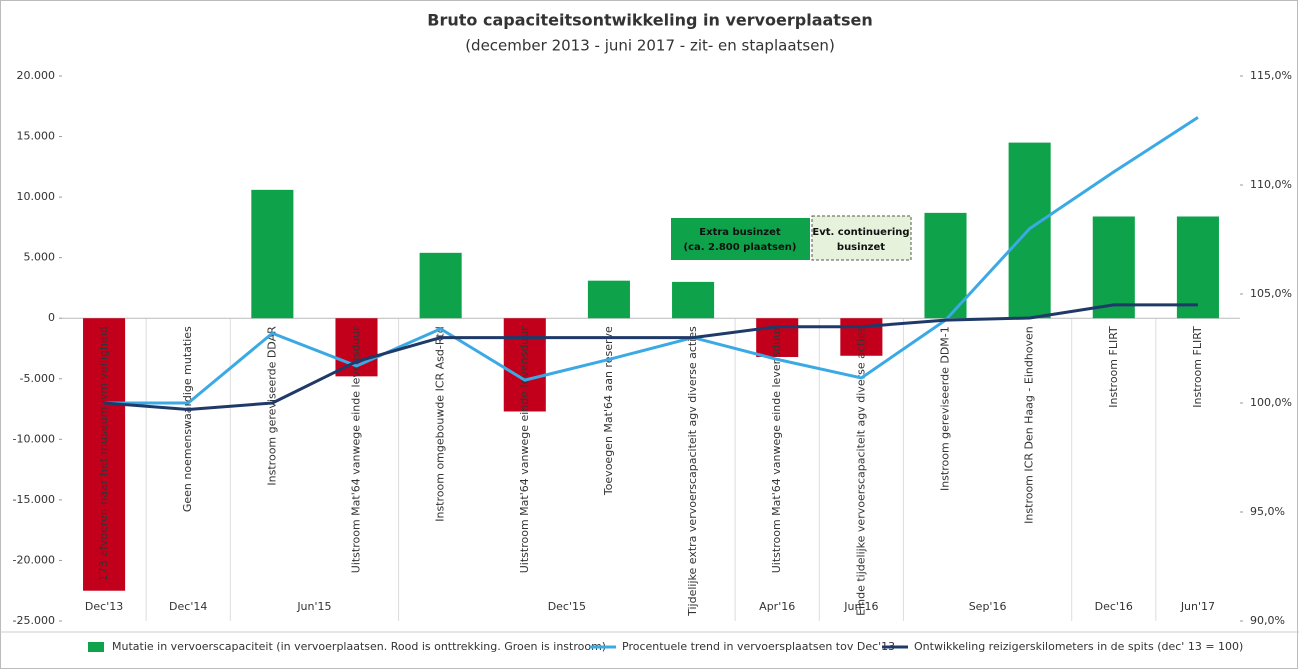 The height and width of the screenshot is (670, 1299). Describe the element at coordinates (860, 606) in the screenshot. I see `period-label: Jun'16` at that location.